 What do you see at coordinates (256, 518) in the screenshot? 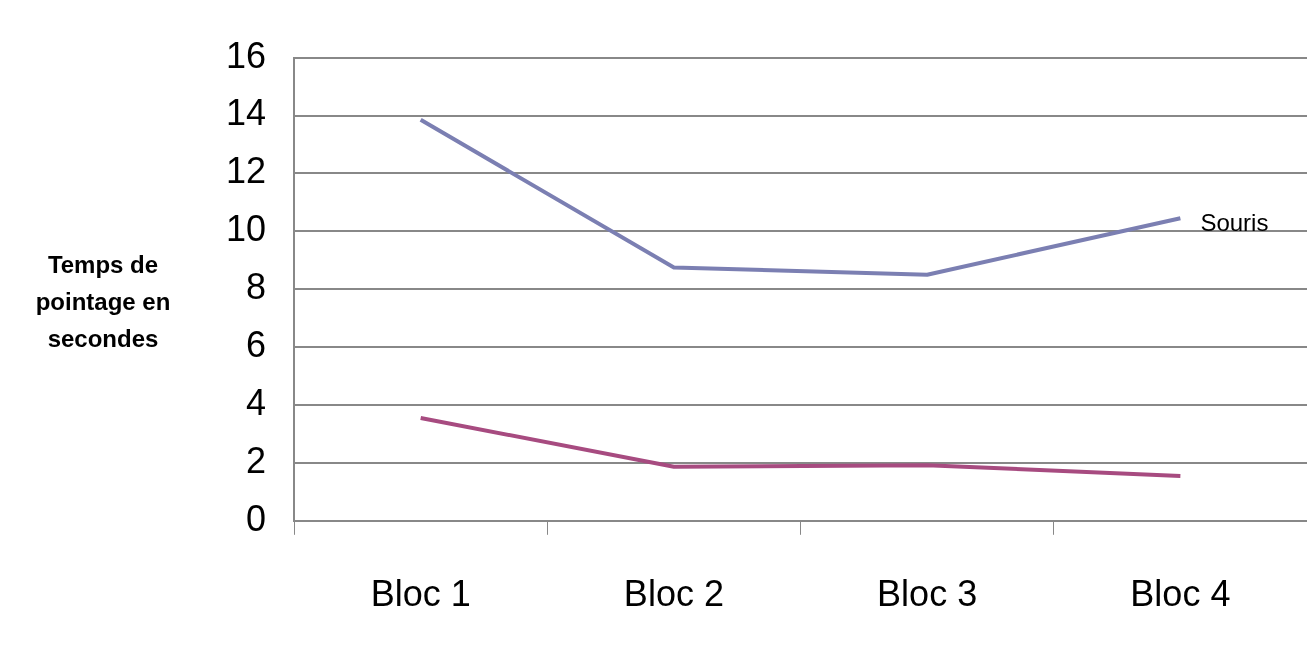
I see `y-tick-label: 0` at bounding box center [256, 518].